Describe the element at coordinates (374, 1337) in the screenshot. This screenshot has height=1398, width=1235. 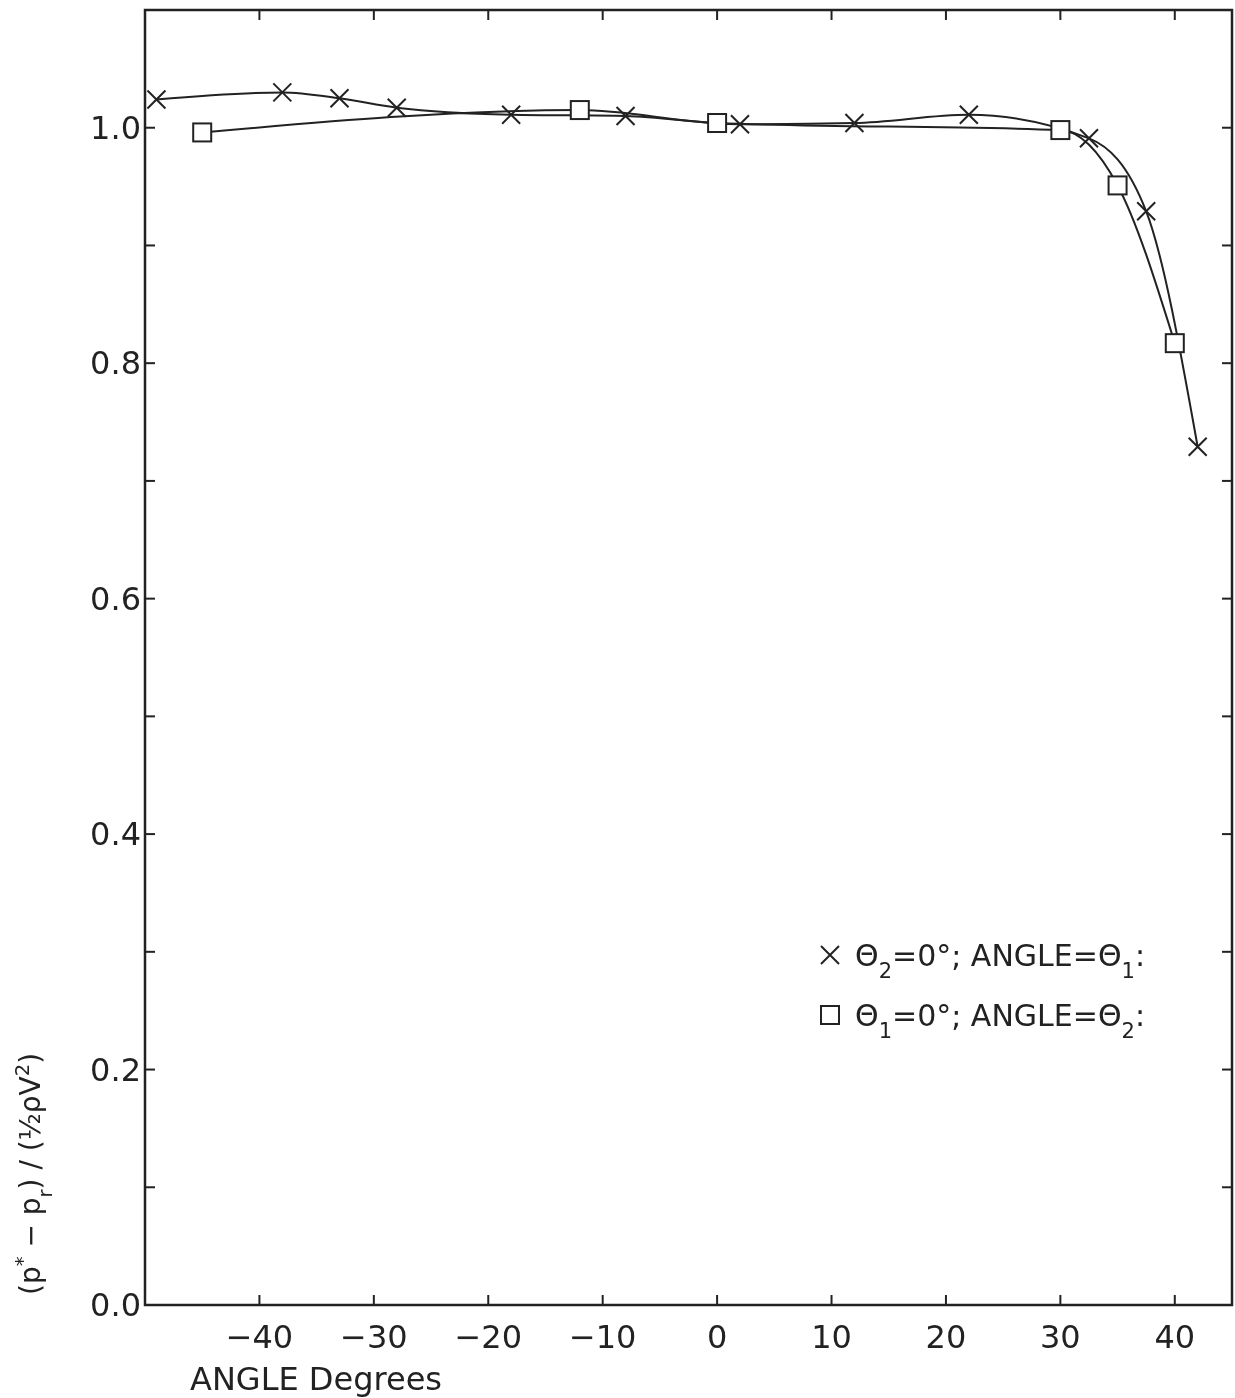
I see `x-tick-label: −30` at that location.